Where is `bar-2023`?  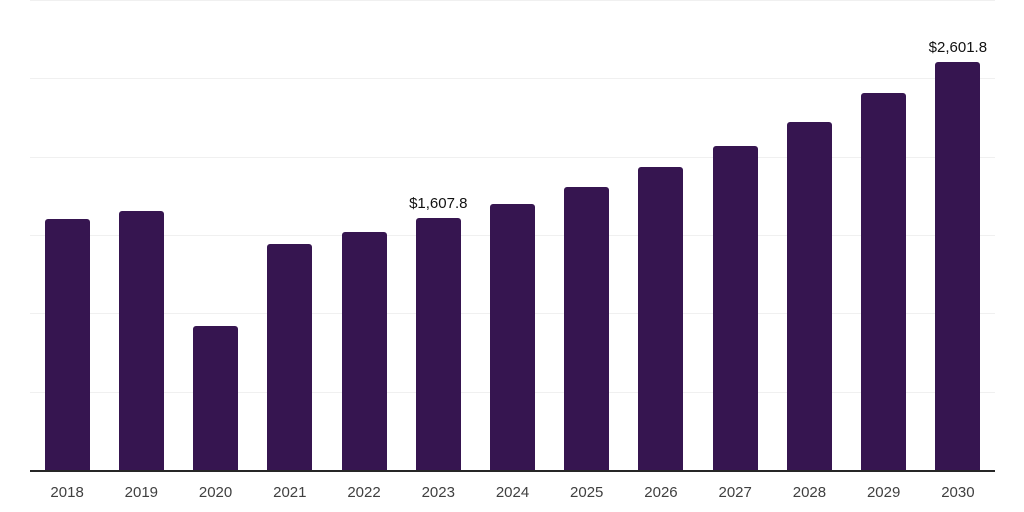
bar-2023 is located at coordinates (438, 344).